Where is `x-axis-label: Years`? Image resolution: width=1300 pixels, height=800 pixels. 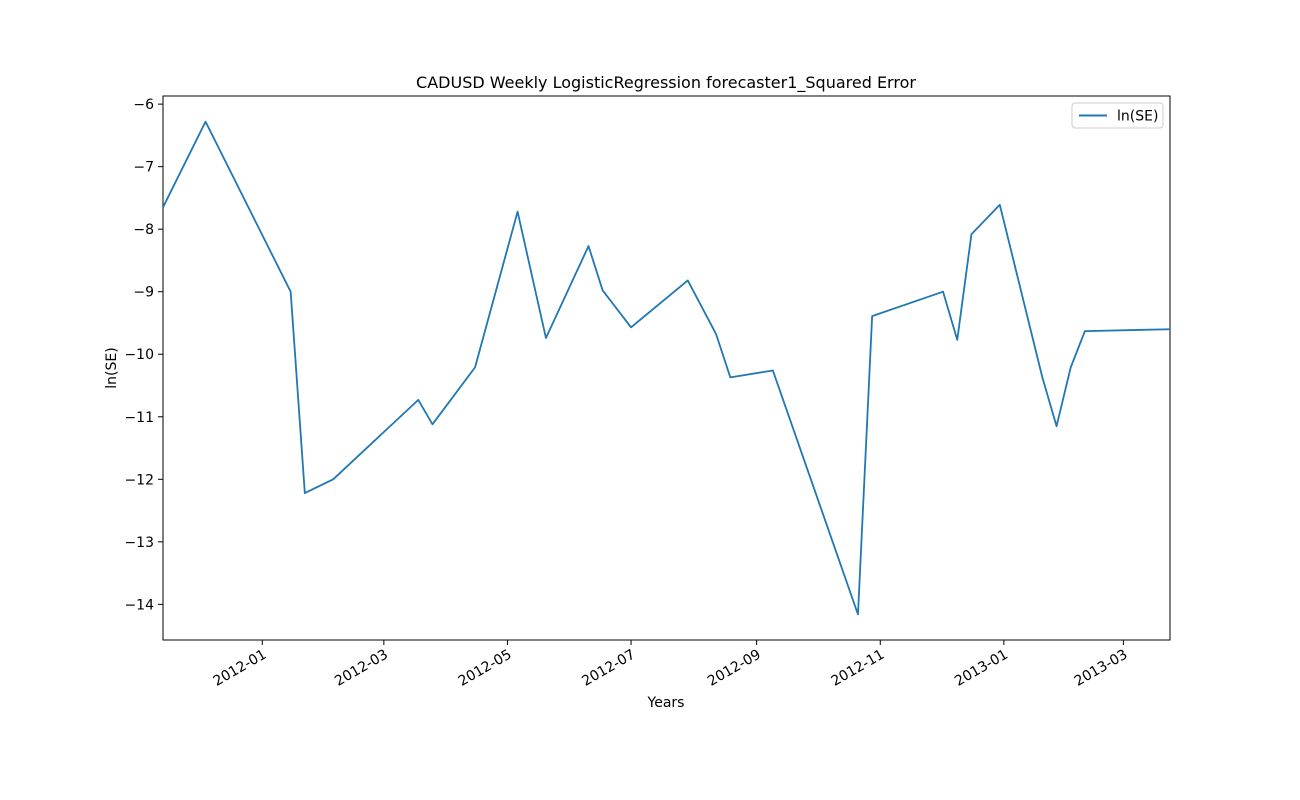 x-axis-label: Years is located at coordinates (666, 703).